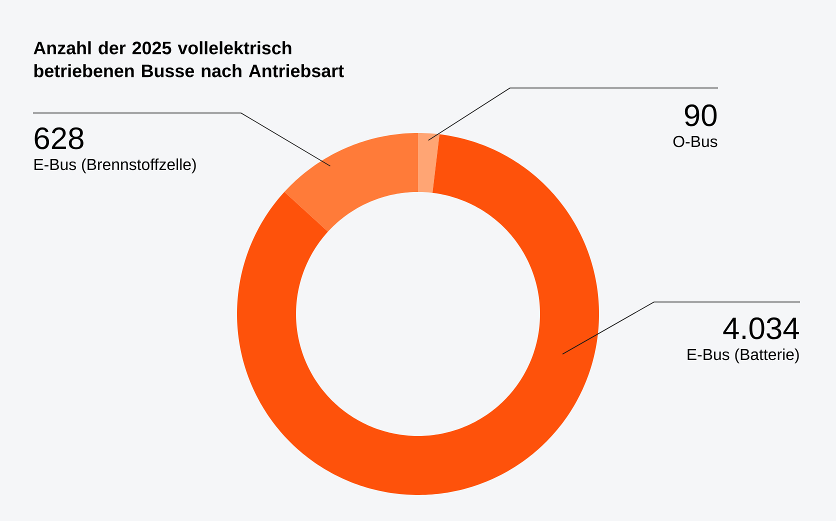  I want to click on slice-label: O-Bus, so click(695, 142).